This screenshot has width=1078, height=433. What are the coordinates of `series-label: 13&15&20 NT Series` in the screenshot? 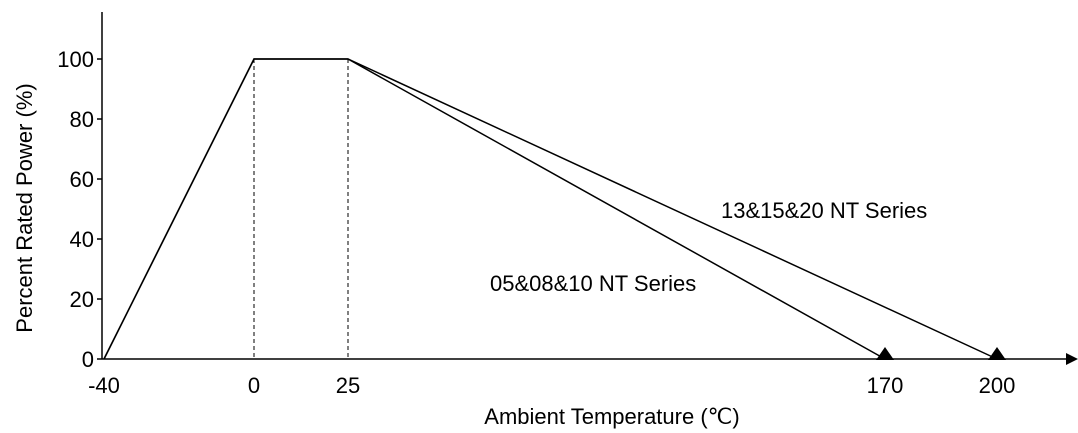 It's located at (824, 210).